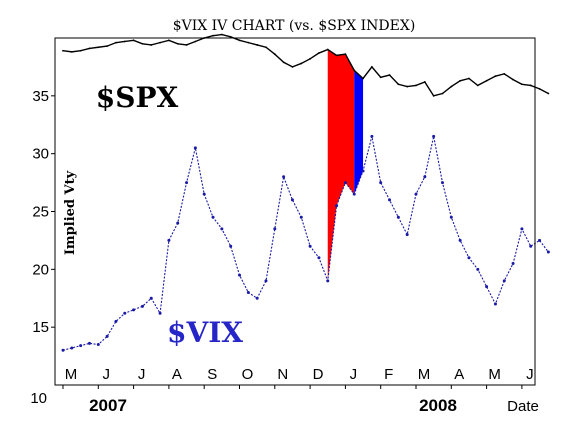 Image resolution: width=588 pixels, height=441 pixels. I want to click on series-annotation-label: $VIX, so click(205, 332).